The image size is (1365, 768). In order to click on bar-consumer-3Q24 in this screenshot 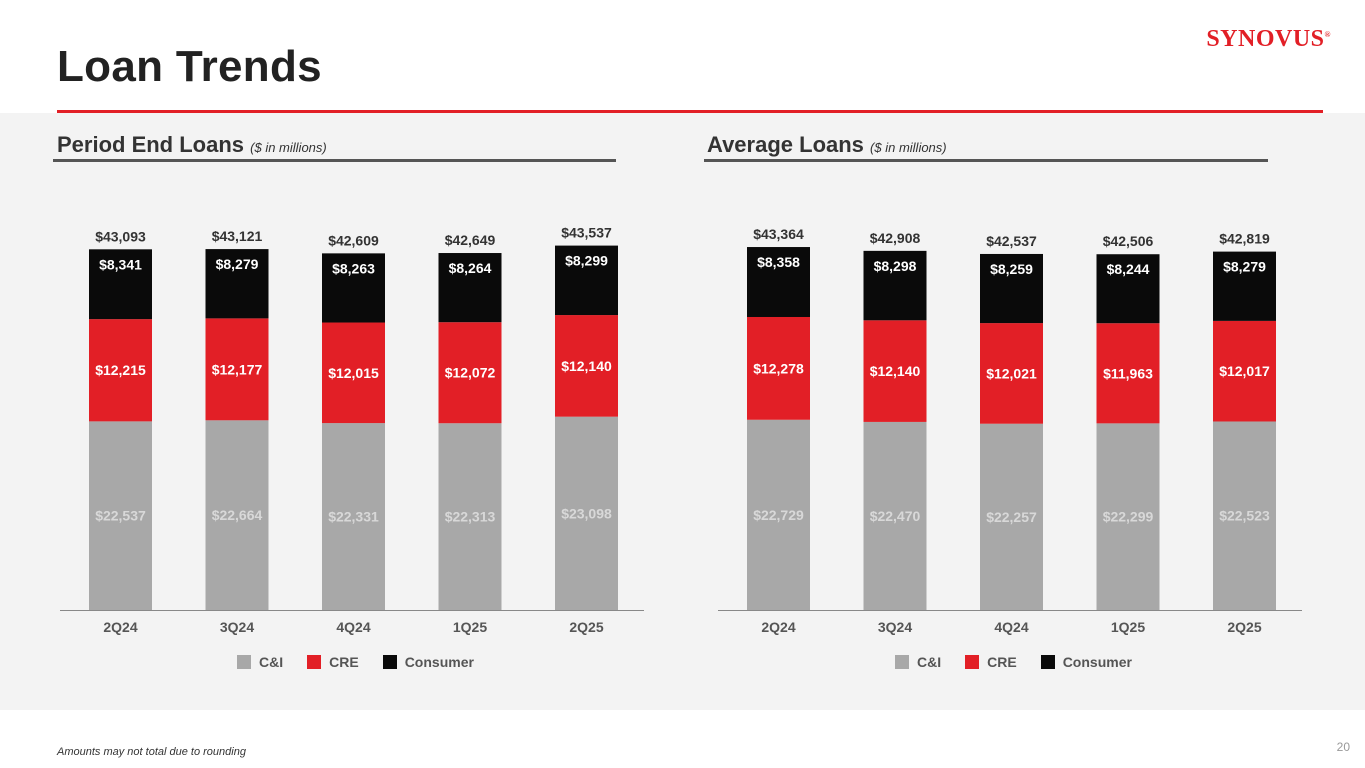, I will do `click(237, 284)`.